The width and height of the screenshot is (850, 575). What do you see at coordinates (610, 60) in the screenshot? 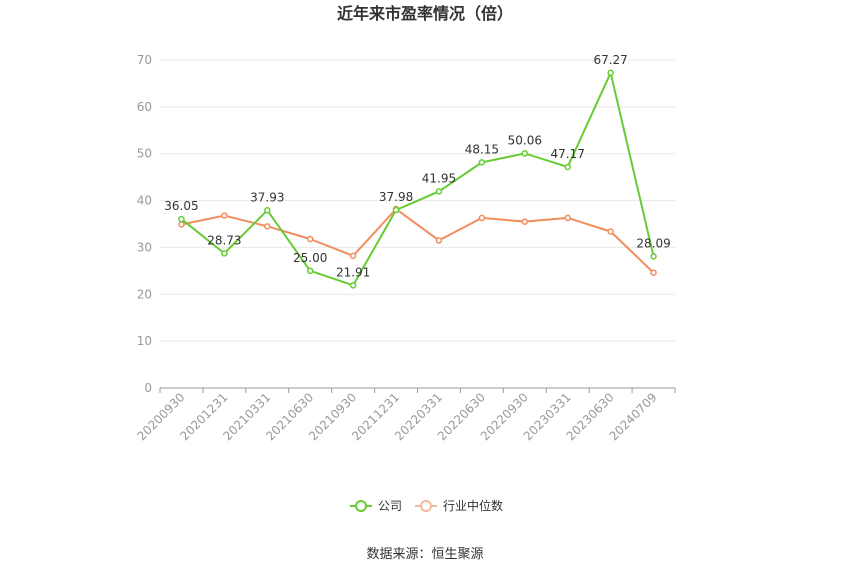
I see `data-label: 67.27` at bounding box center [610, 60].